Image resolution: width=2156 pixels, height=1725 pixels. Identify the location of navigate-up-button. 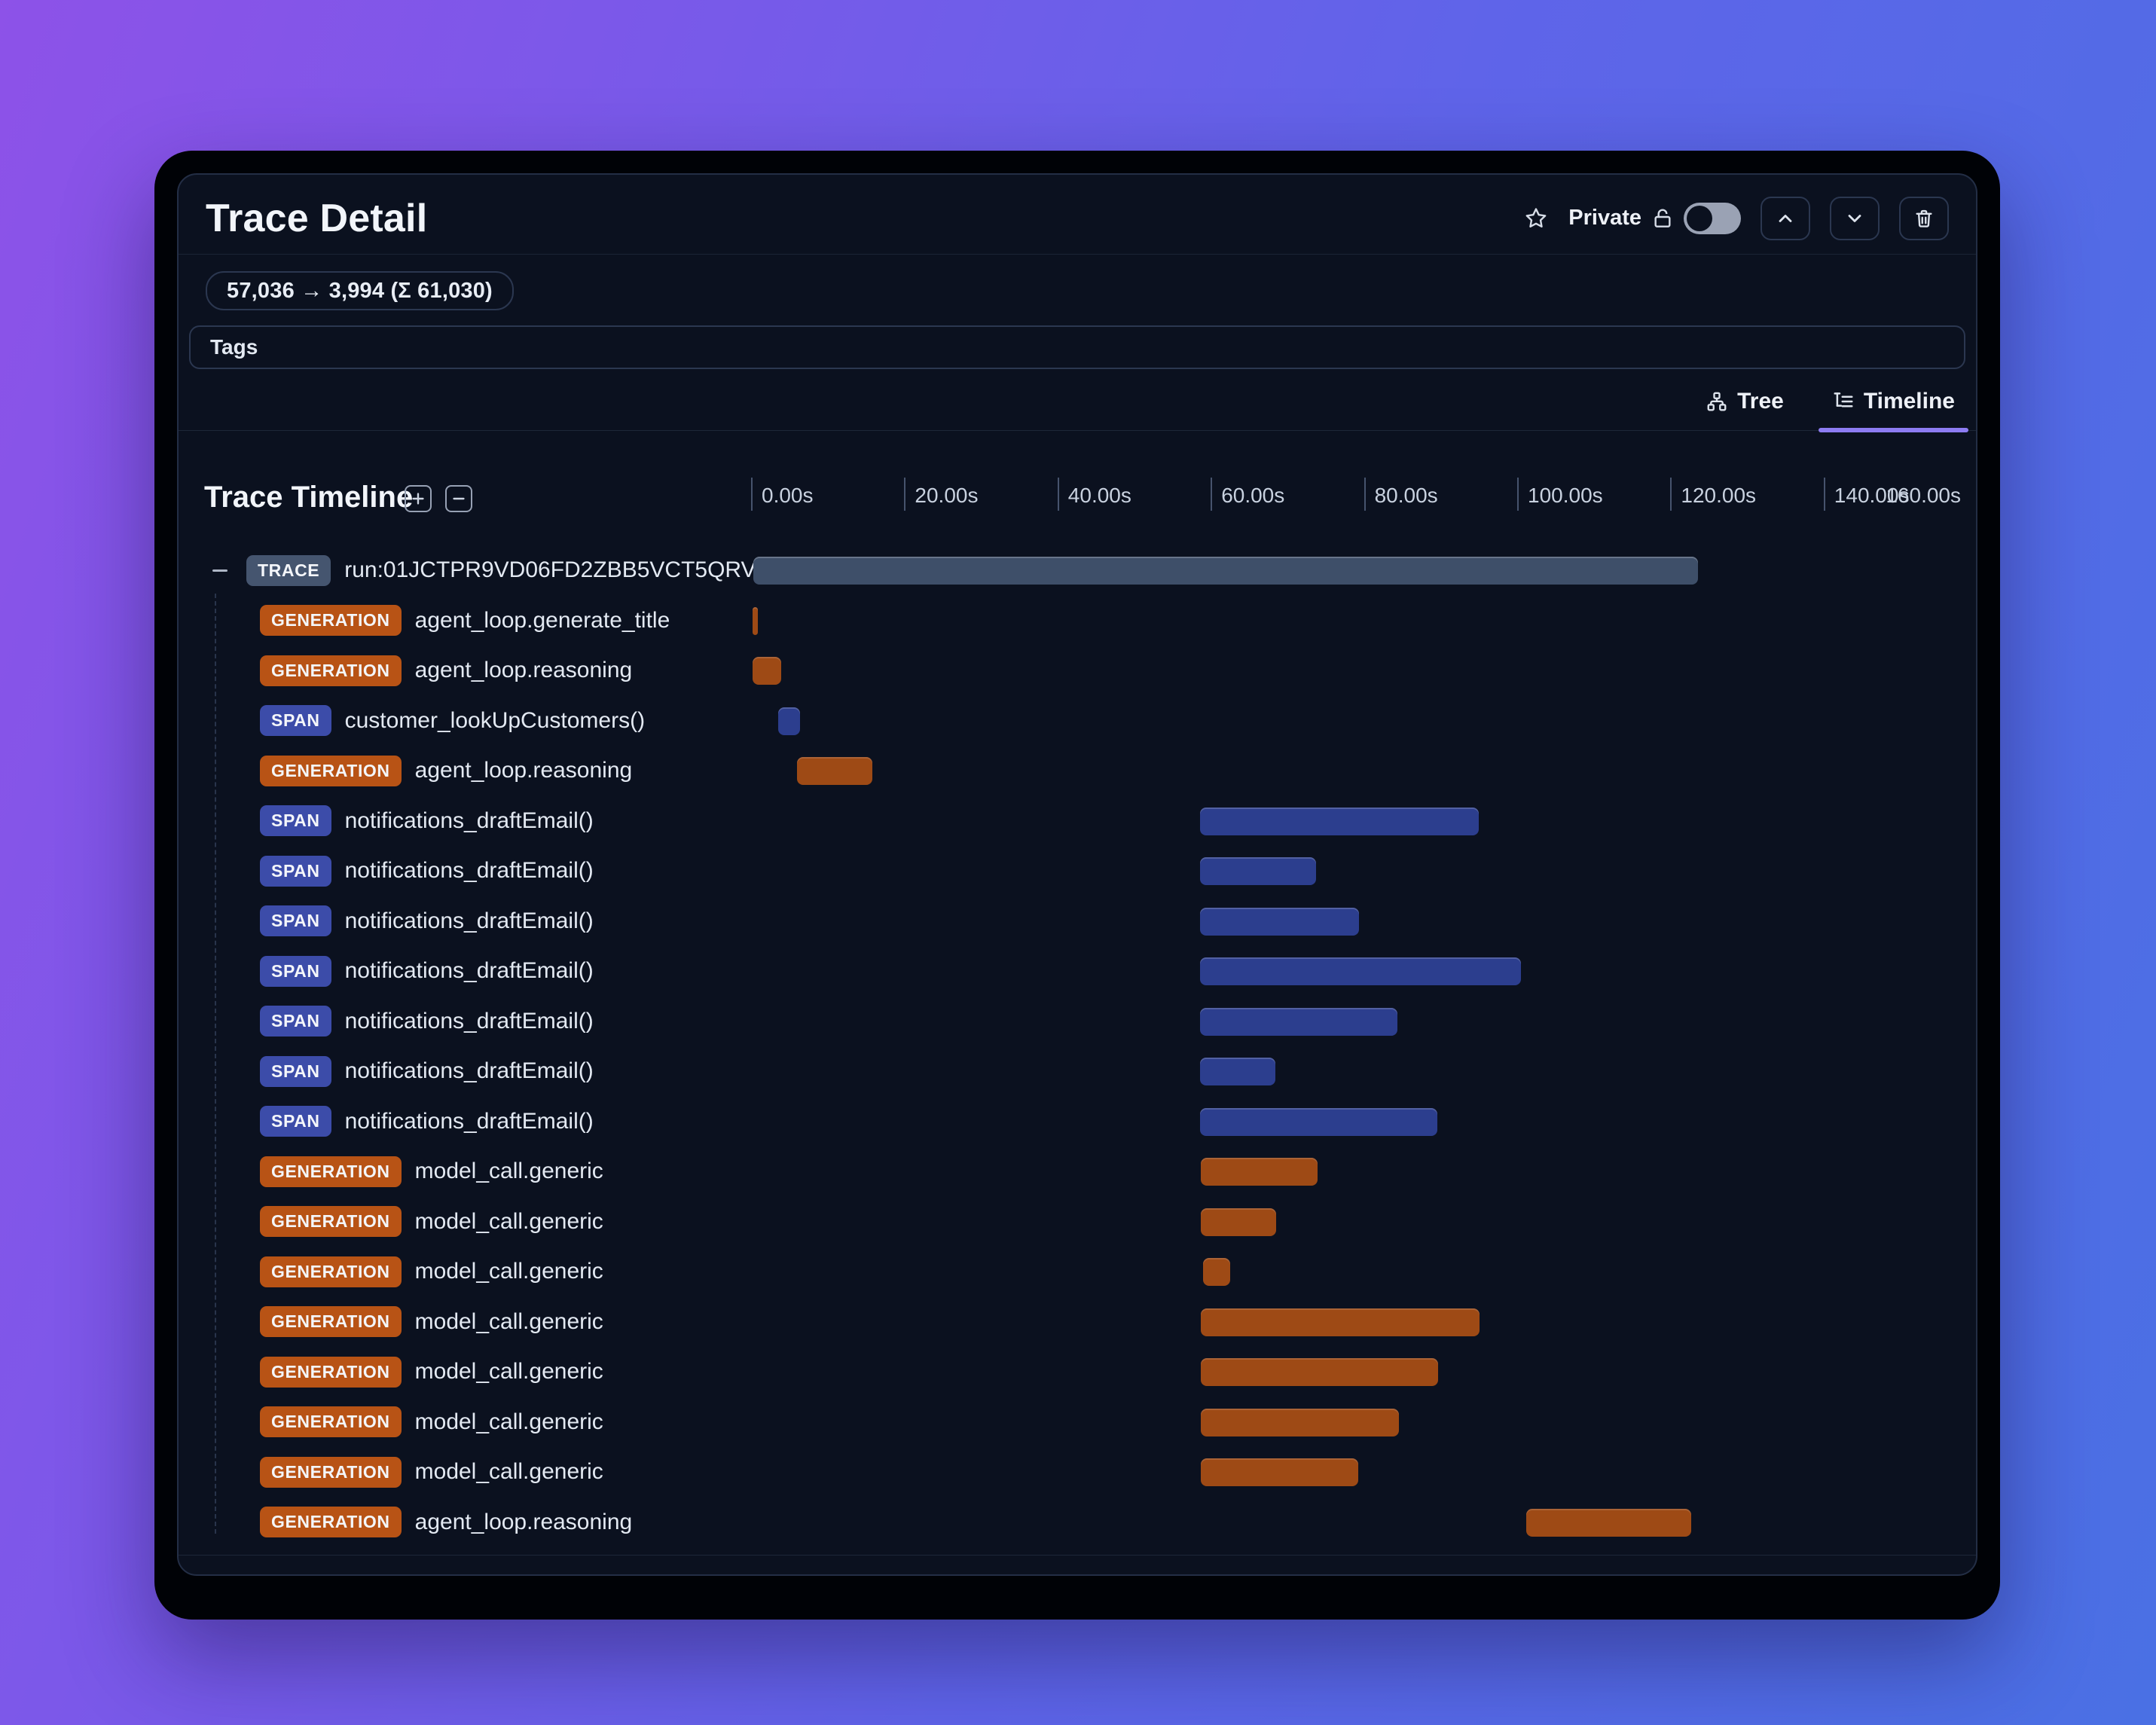
(1785, 218).